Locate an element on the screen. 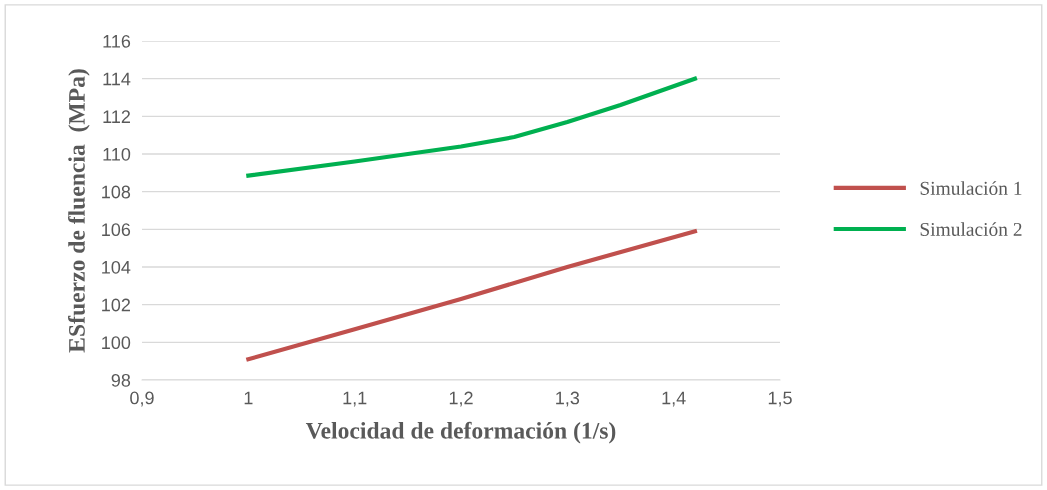  y-tick-label: 114 is located at coordinates (117, 79).